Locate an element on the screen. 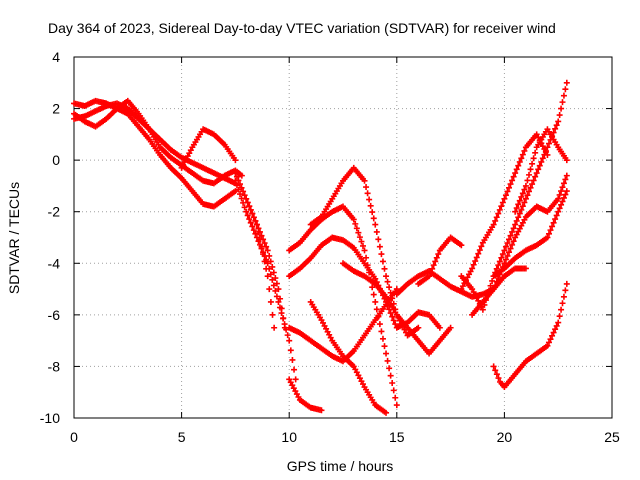 The width and height of the screenshot is (640, 480). y-tick-label: 2 is located at coordinates (56, 109).